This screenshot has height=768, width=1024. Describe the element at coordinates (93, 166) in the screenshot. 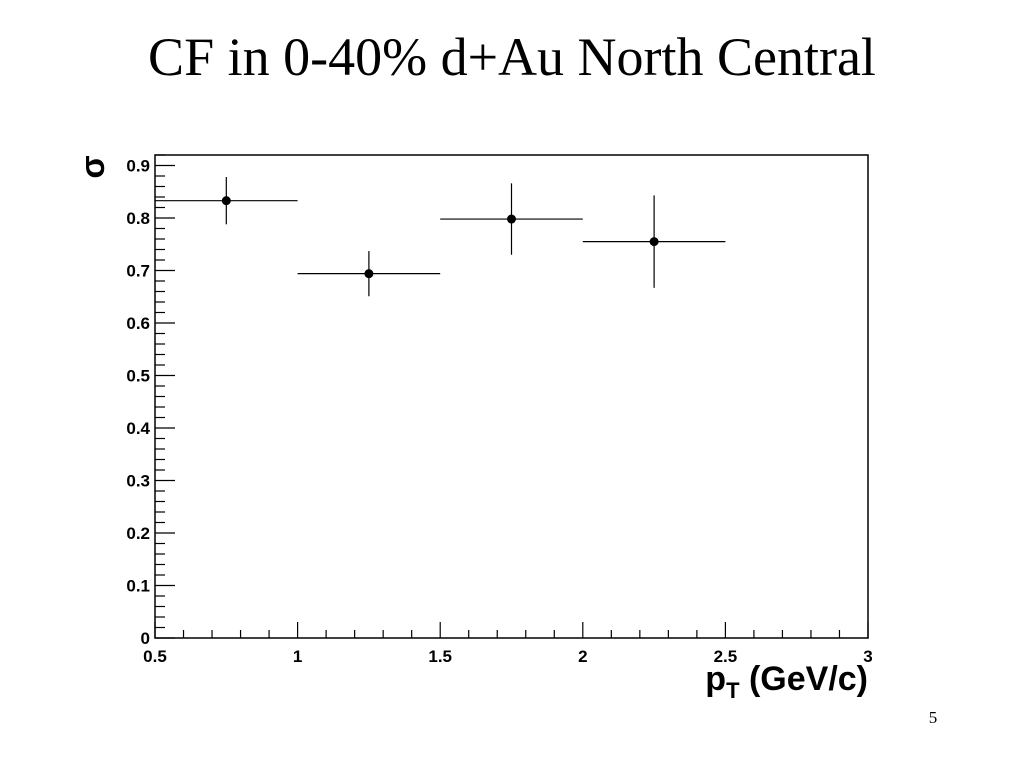

I see `y-axis-title: σ` at that location.